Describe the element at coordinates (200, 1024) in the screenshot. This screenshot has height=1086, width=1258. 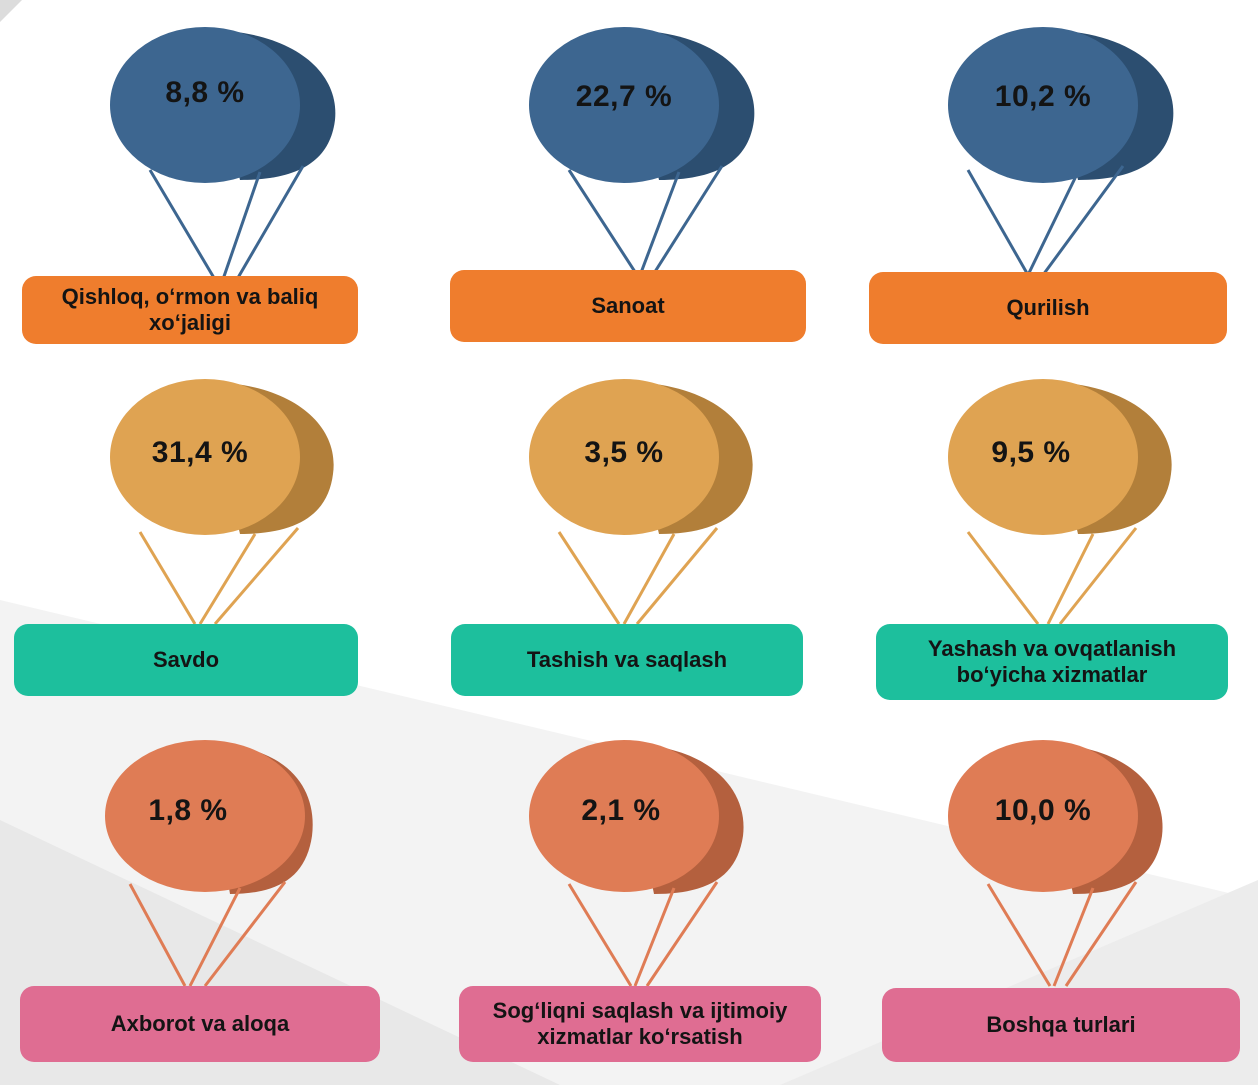
I see `sector-label: Axborot va aloqa` at that location.